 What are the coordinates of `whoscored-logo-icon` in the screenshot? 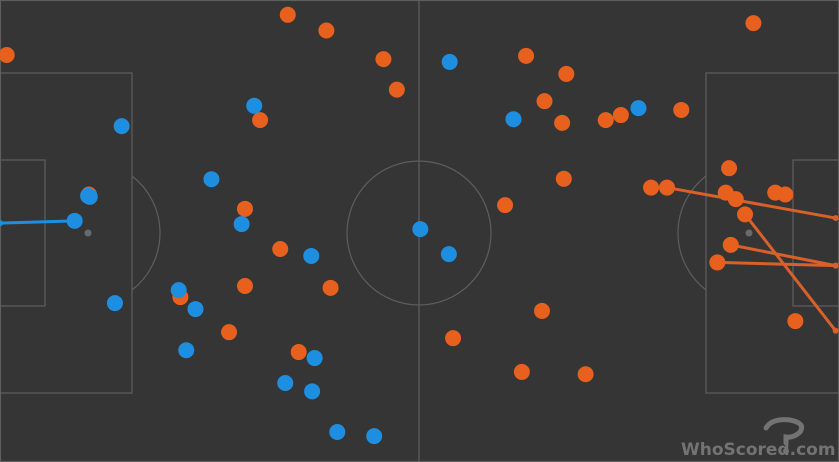 It's located at (784, 435).